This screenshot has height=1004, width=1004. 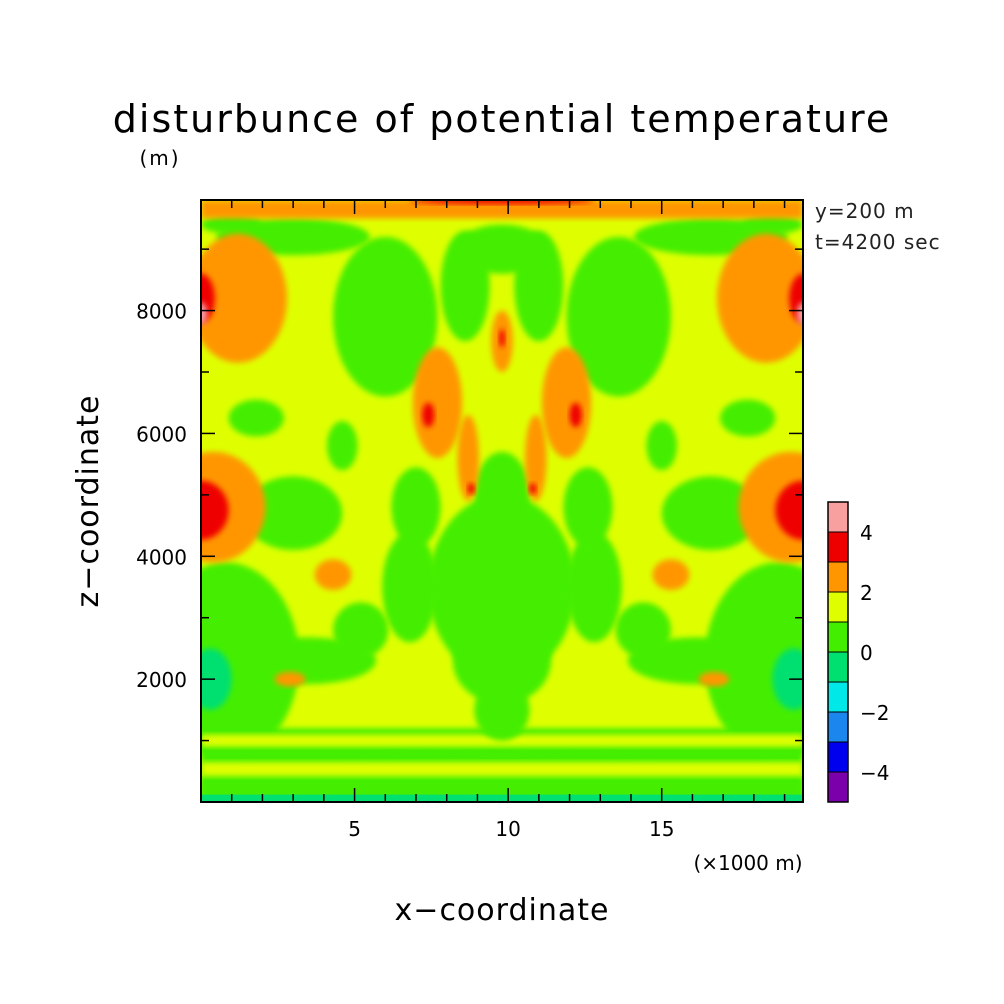 I want to click on colorbar-label: −4, so click(x=874, y=773).